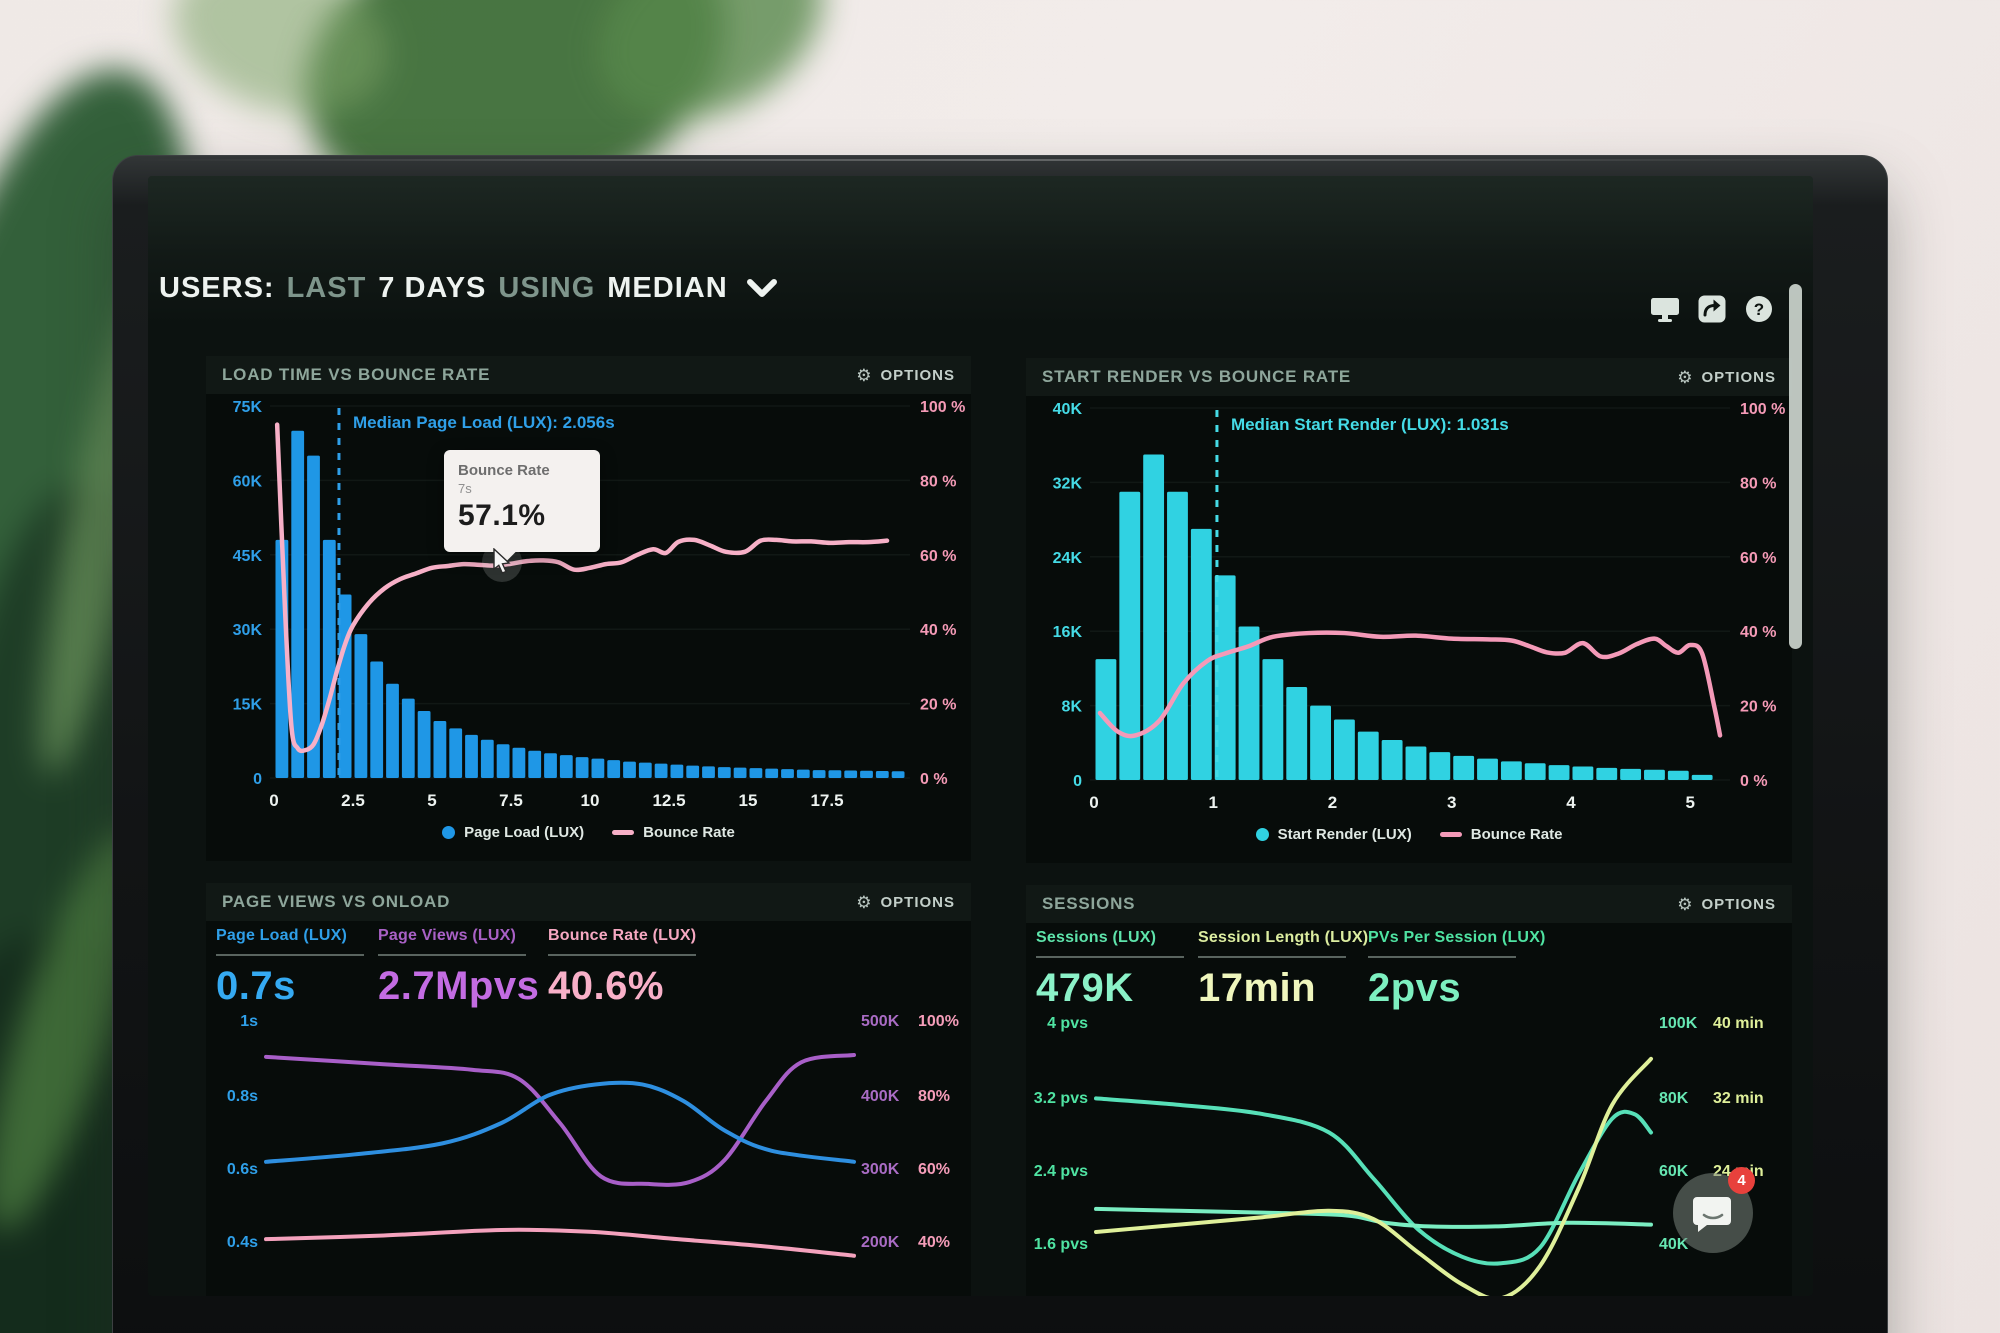 Image resolution: width=2000 pixels, height=1333 pixels. What do you see at coordinates (560, 1119) in the screenshot?
I see `line-series-page-views` at bounding box center [560, 1119].